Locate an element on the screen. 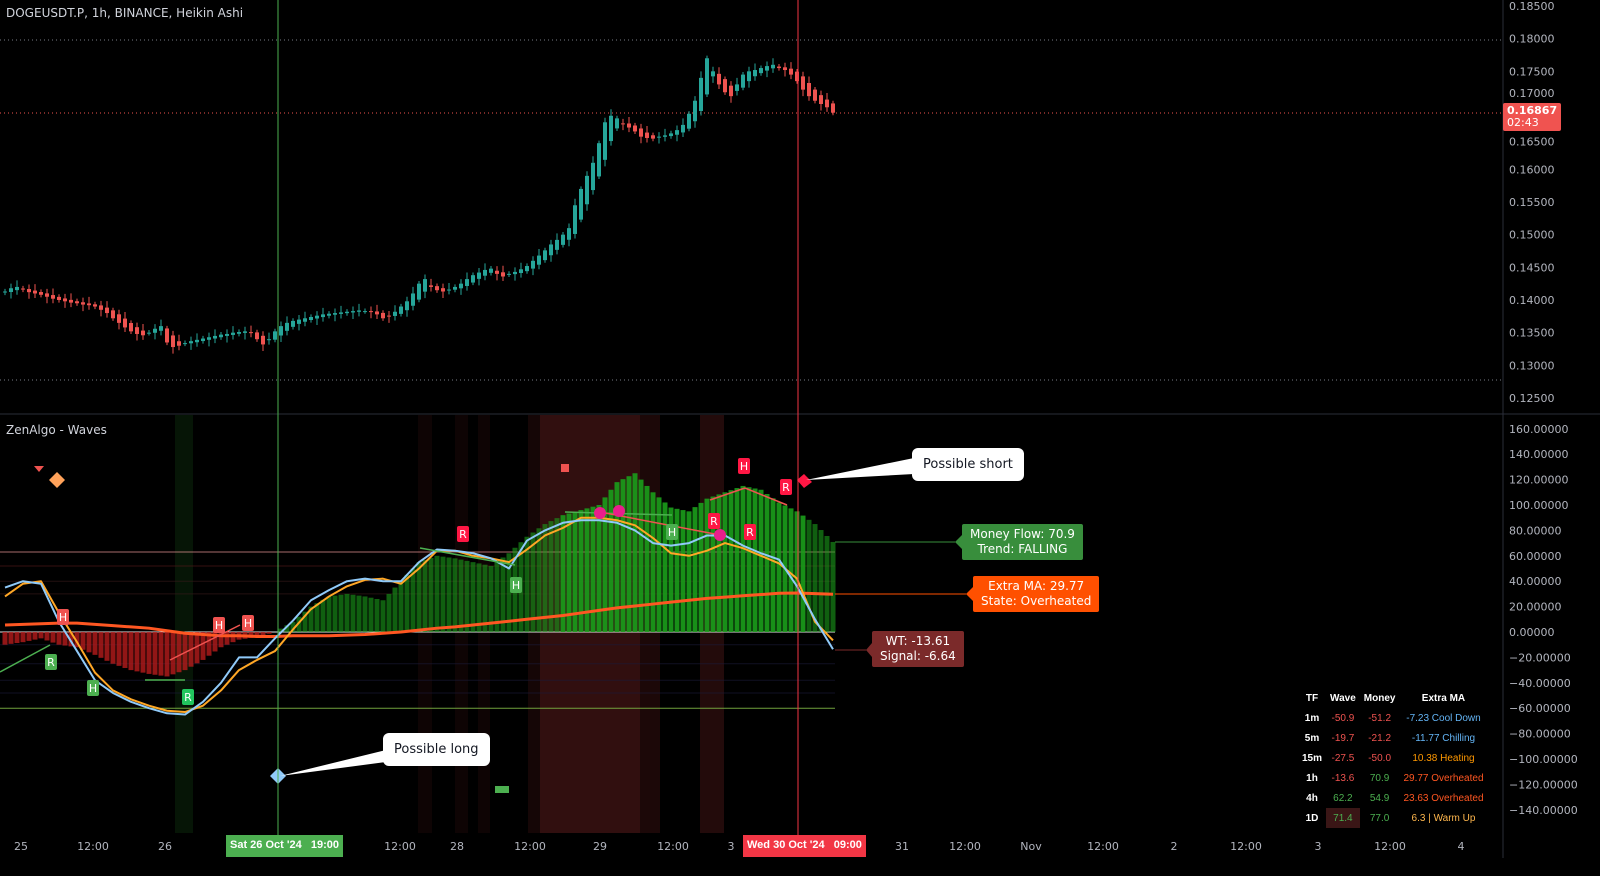 Image resolution: width=1600 pixels, height=876 pixels. square-marker is located at coordinates (565, 468).